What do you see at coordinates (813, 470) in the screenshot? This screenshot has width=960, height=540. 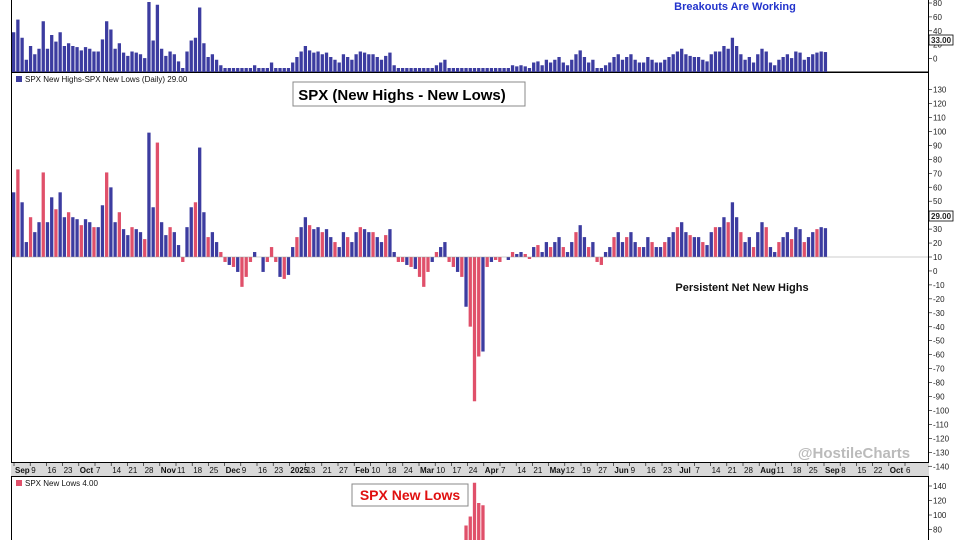 I see `x-tick-label: 25` at bounding box center [813, 470].